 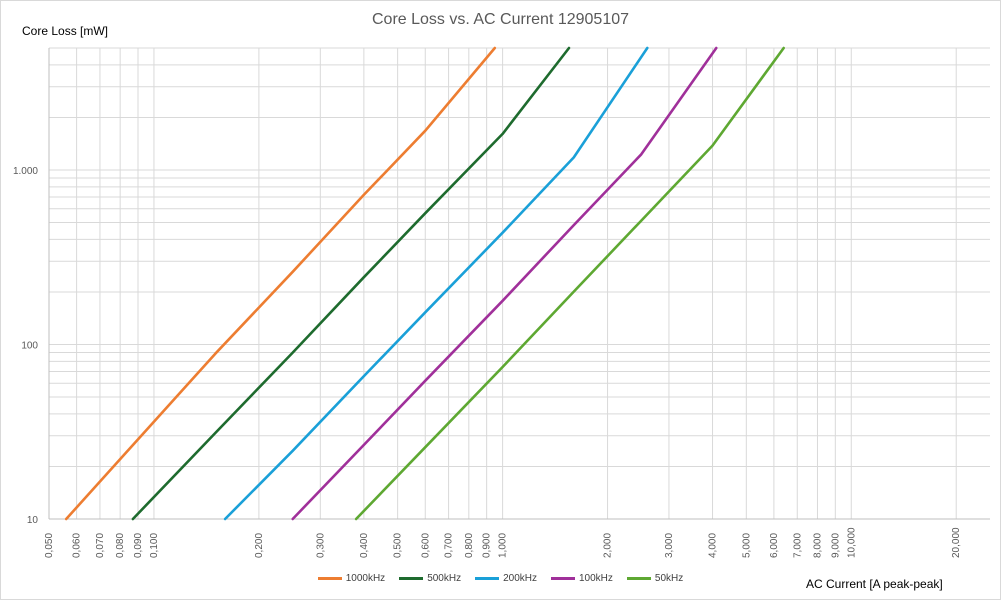 I want to click on x-tick-label: 5,000, so click(x=746, y=545).